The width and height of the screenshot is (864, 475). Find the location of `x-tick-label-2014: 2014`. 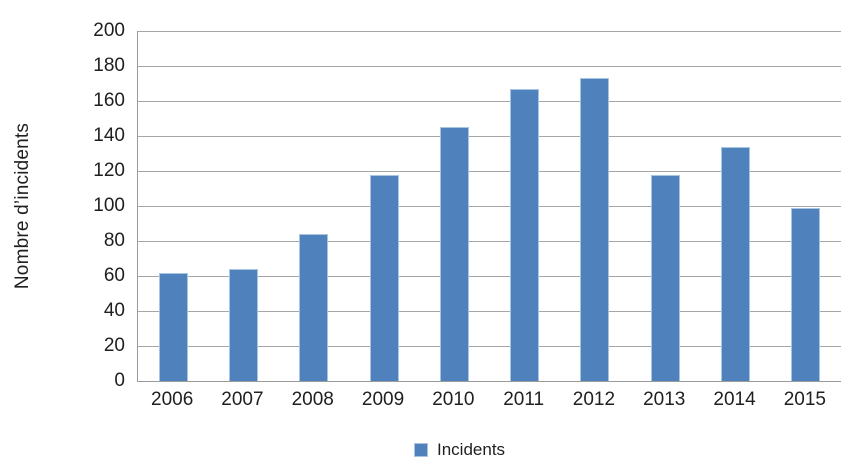

x-tick-label-2014: 2014 is located at coordinates (734, 399).